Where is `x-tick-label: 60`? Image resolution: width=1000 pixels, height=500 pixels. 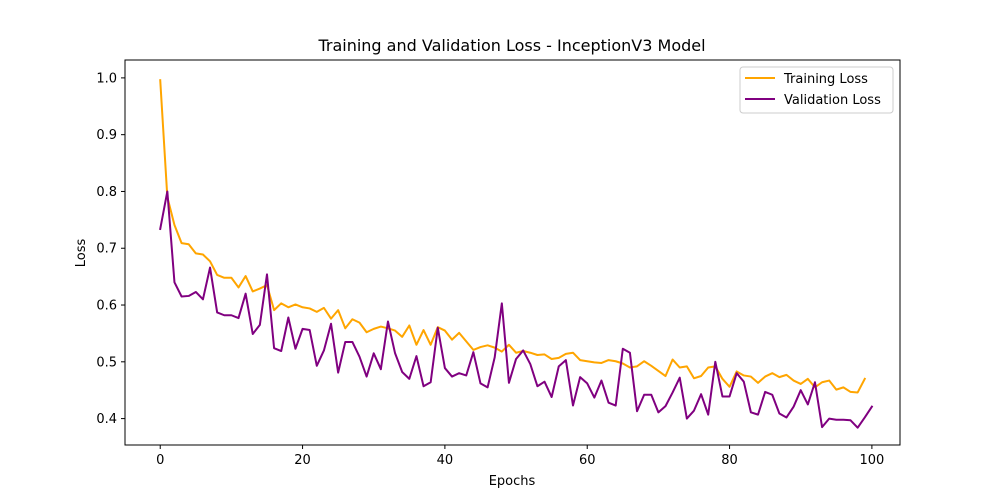
x-tick-label: 60 is located at coordinates (587, 460).